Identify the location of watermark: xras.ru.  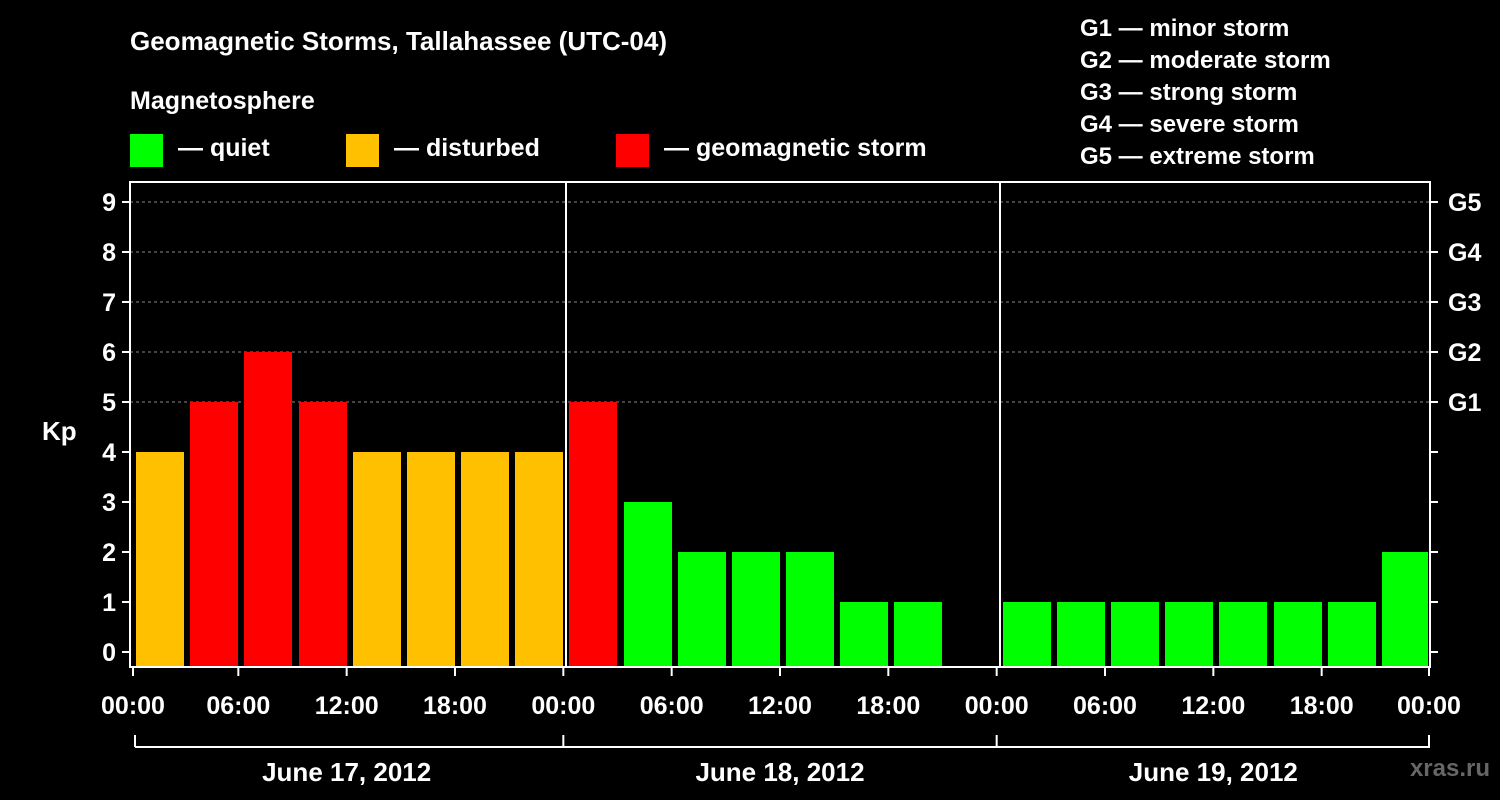
(1449, 768).